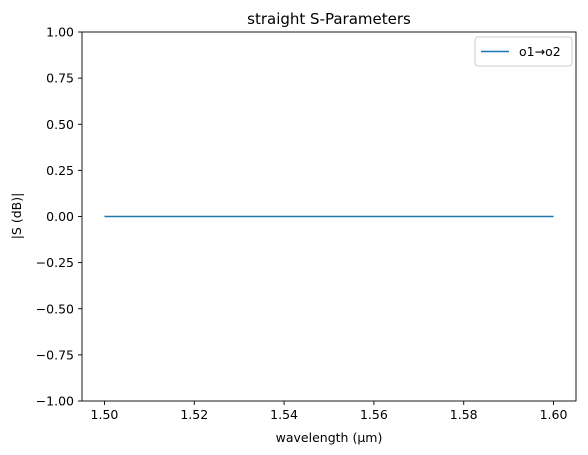 The height and width of the screenshot is (455, 588). I want to click on x-tick-label: 1.54, so click(284, 414).